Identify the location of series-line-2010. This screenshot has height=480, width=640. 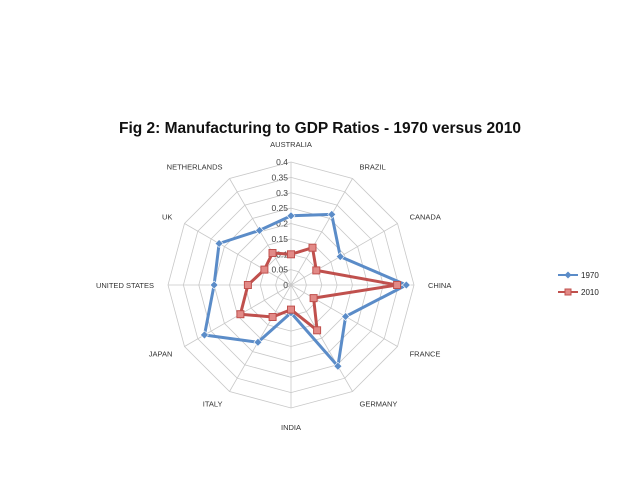
(318, 289).